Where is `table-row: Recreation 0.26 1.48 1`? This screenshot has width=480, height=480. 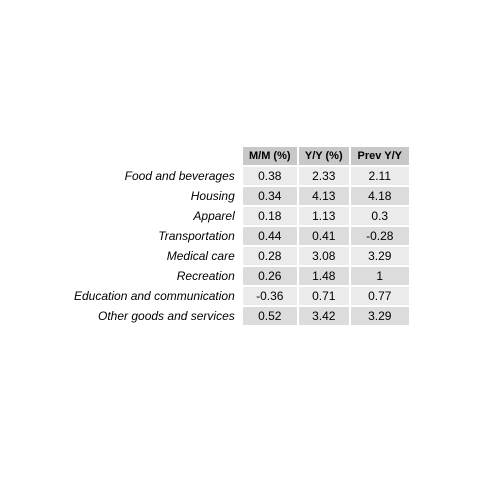
table-row: Recreation 0.26 1.48 1 is located at coordinates (239, 276).